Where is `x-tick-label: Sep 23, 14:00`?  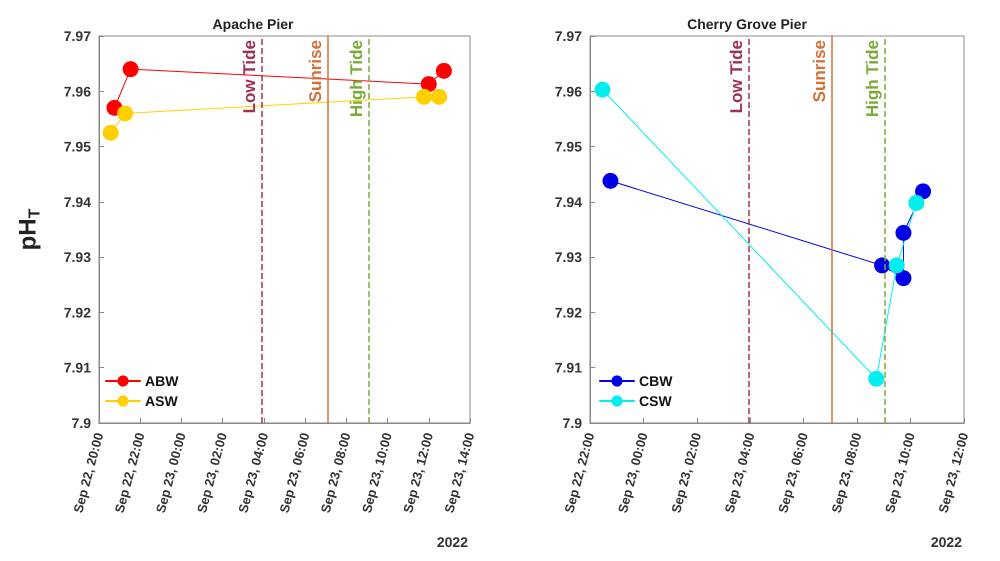
x-tick-label: Sep 23, 14:00 is located at coordinates (459, 473).